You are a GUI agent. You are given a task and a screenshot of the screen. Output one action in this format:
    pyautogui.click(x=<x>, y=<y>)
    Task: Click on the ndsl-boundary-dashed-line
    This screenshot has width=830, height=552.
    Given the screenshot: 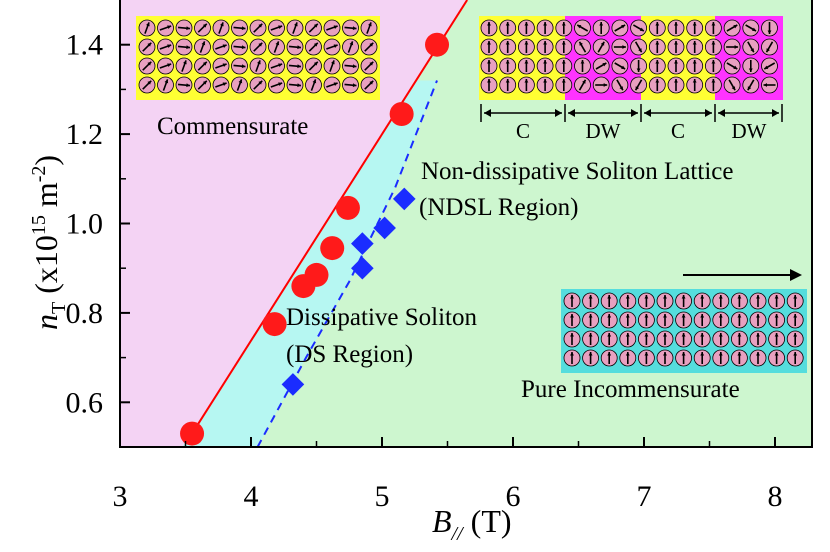 What is the action you would take?
    pyautogui.click(x=347, y=263)
    